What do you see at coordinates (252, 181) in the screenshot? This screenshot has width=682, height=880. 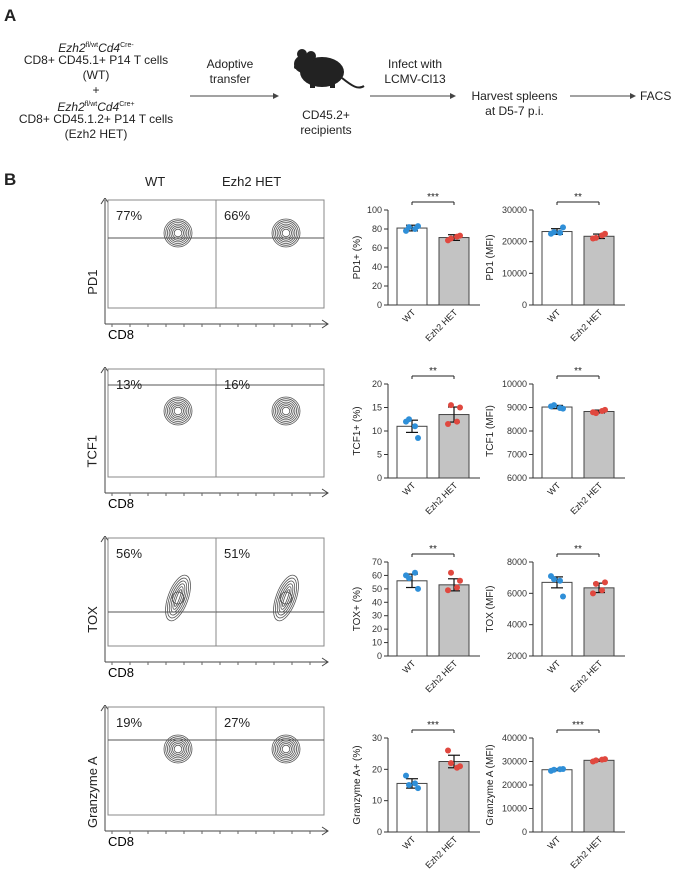 I see `col-head-het: Ezh2 HET` at bounding box center [252, 181].